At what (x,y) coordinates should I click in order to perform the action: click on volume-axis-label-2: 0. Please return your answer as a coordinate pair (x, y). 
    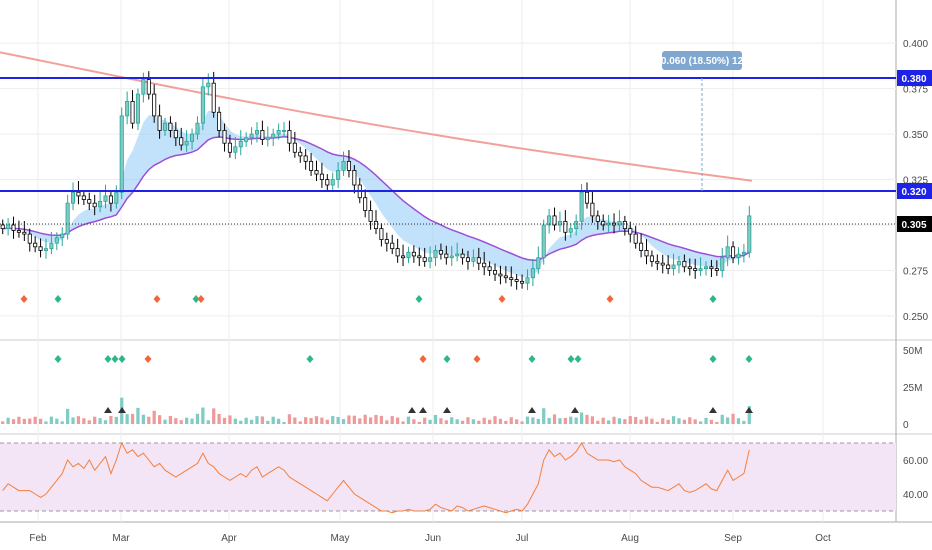
    Looking at the image, I should click on (906, 425).